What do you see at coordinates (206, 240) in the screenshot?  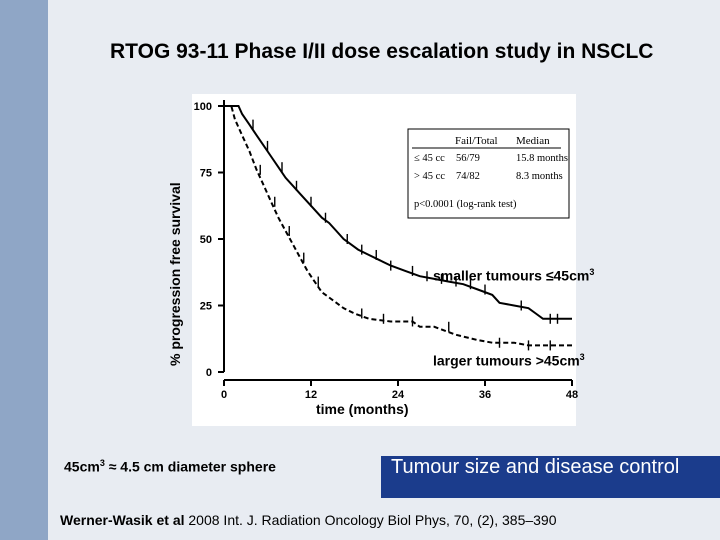 I see `y-tick-label: 50` at bounding box center [206, 240].